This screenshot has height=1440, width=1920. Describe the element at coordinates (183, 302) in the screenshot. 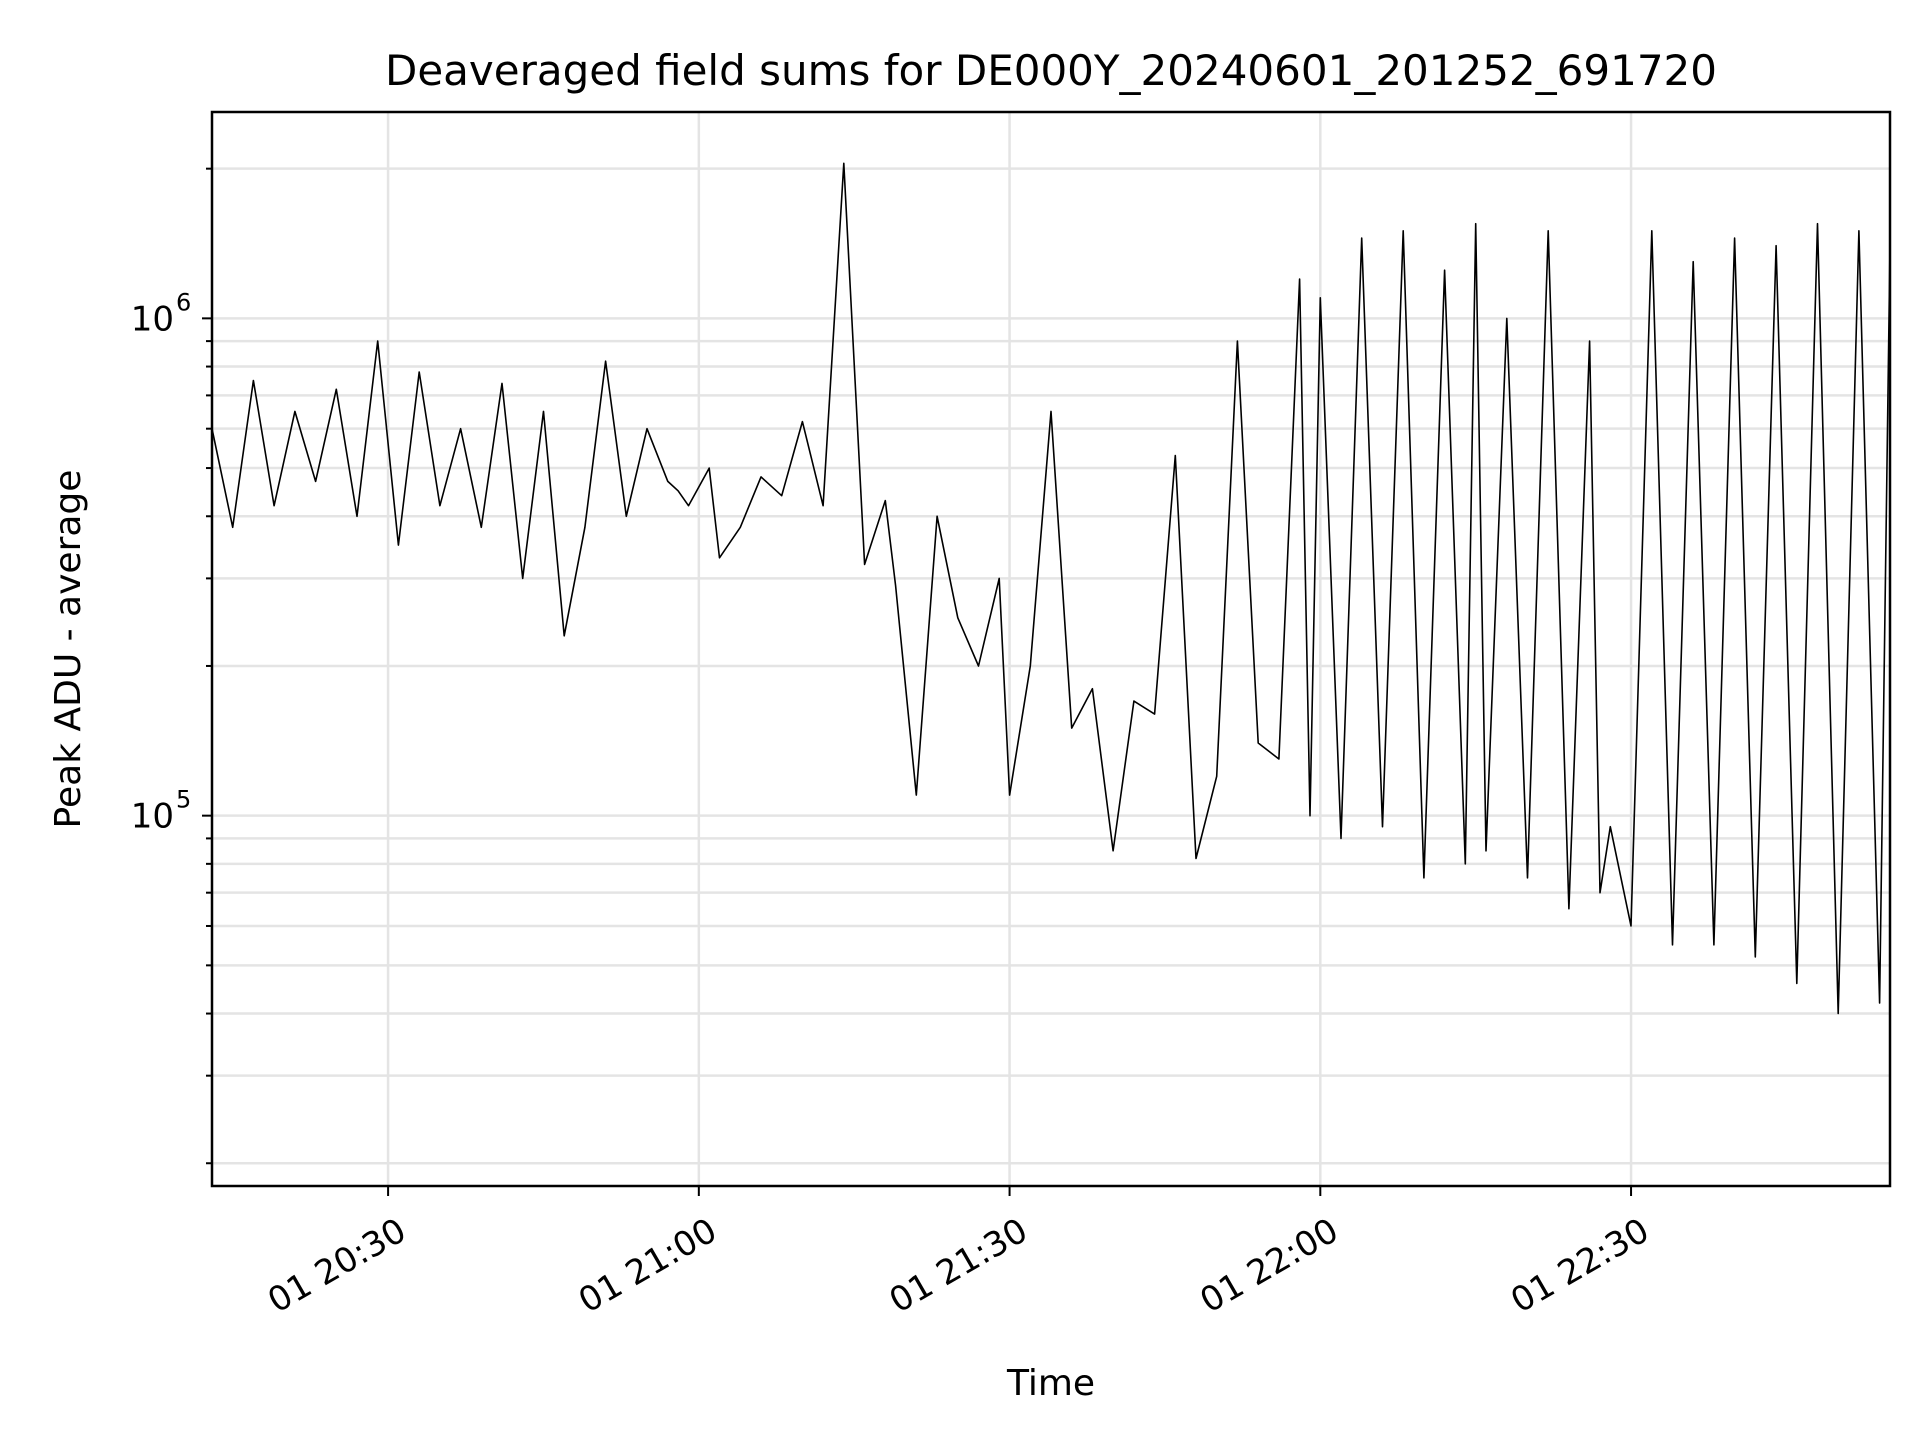

I see `y-tick-label-exponent: 6` at that location.